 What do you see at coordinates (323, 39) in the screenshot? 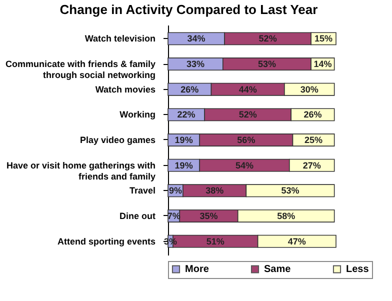
I see `data-label: 15%` at bounding box center [323, 39].